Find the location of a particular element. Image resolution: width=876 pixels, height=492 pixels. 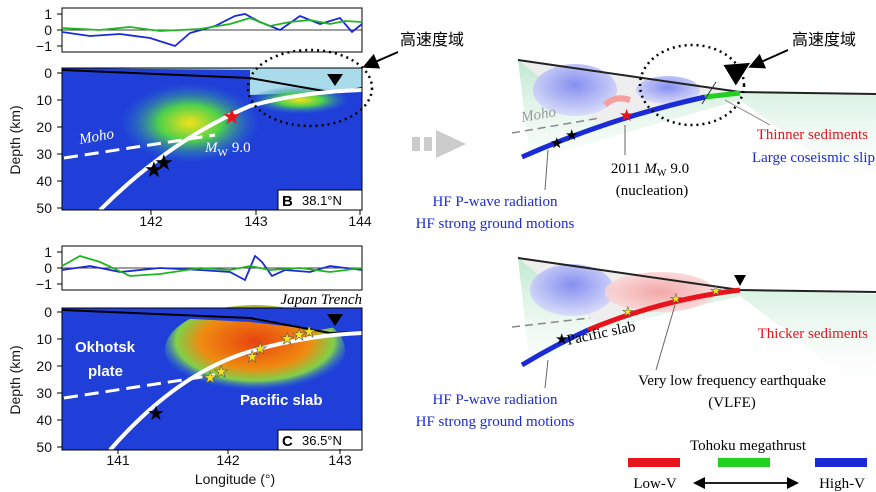

annotation: (VLFE) is located at coordinates (732, 403).